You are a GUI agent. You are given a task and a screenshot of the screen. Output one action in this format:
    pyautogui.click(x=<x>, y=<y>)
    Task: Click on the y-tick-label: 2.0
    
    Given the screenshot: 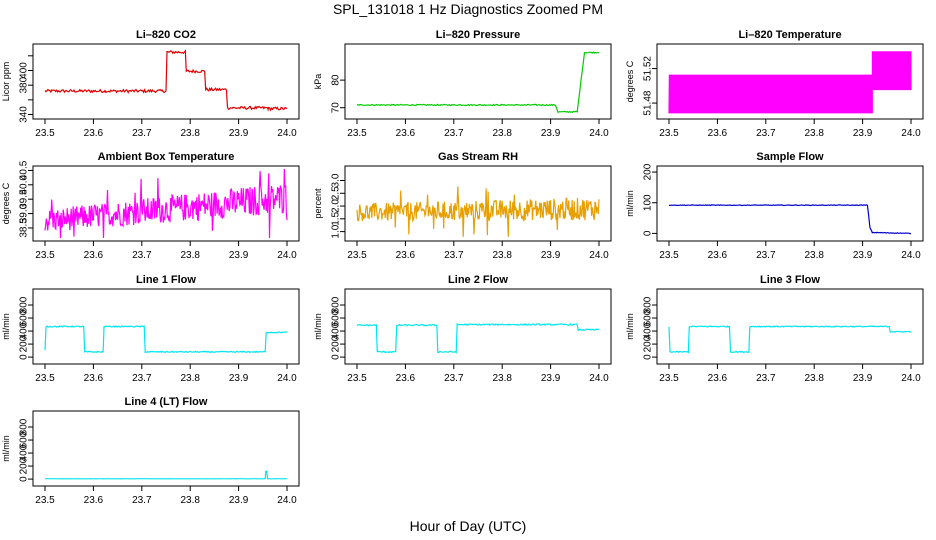 What is the action you would take?
    pyautogui.click(x=336, y=206)
    